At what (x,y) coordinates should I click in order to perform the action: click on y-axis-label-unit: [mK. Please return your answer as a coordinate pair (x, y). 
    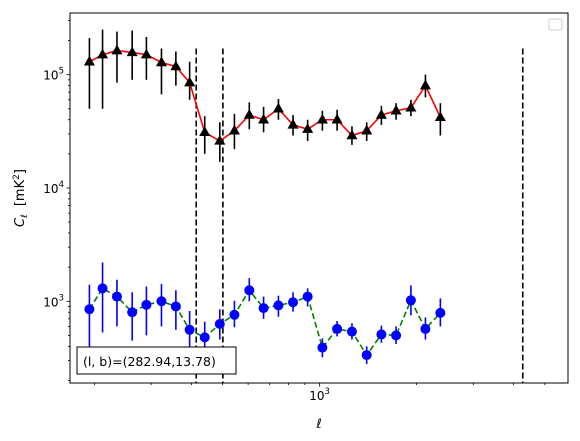
    Looking at the image, I should click on (20, 192).